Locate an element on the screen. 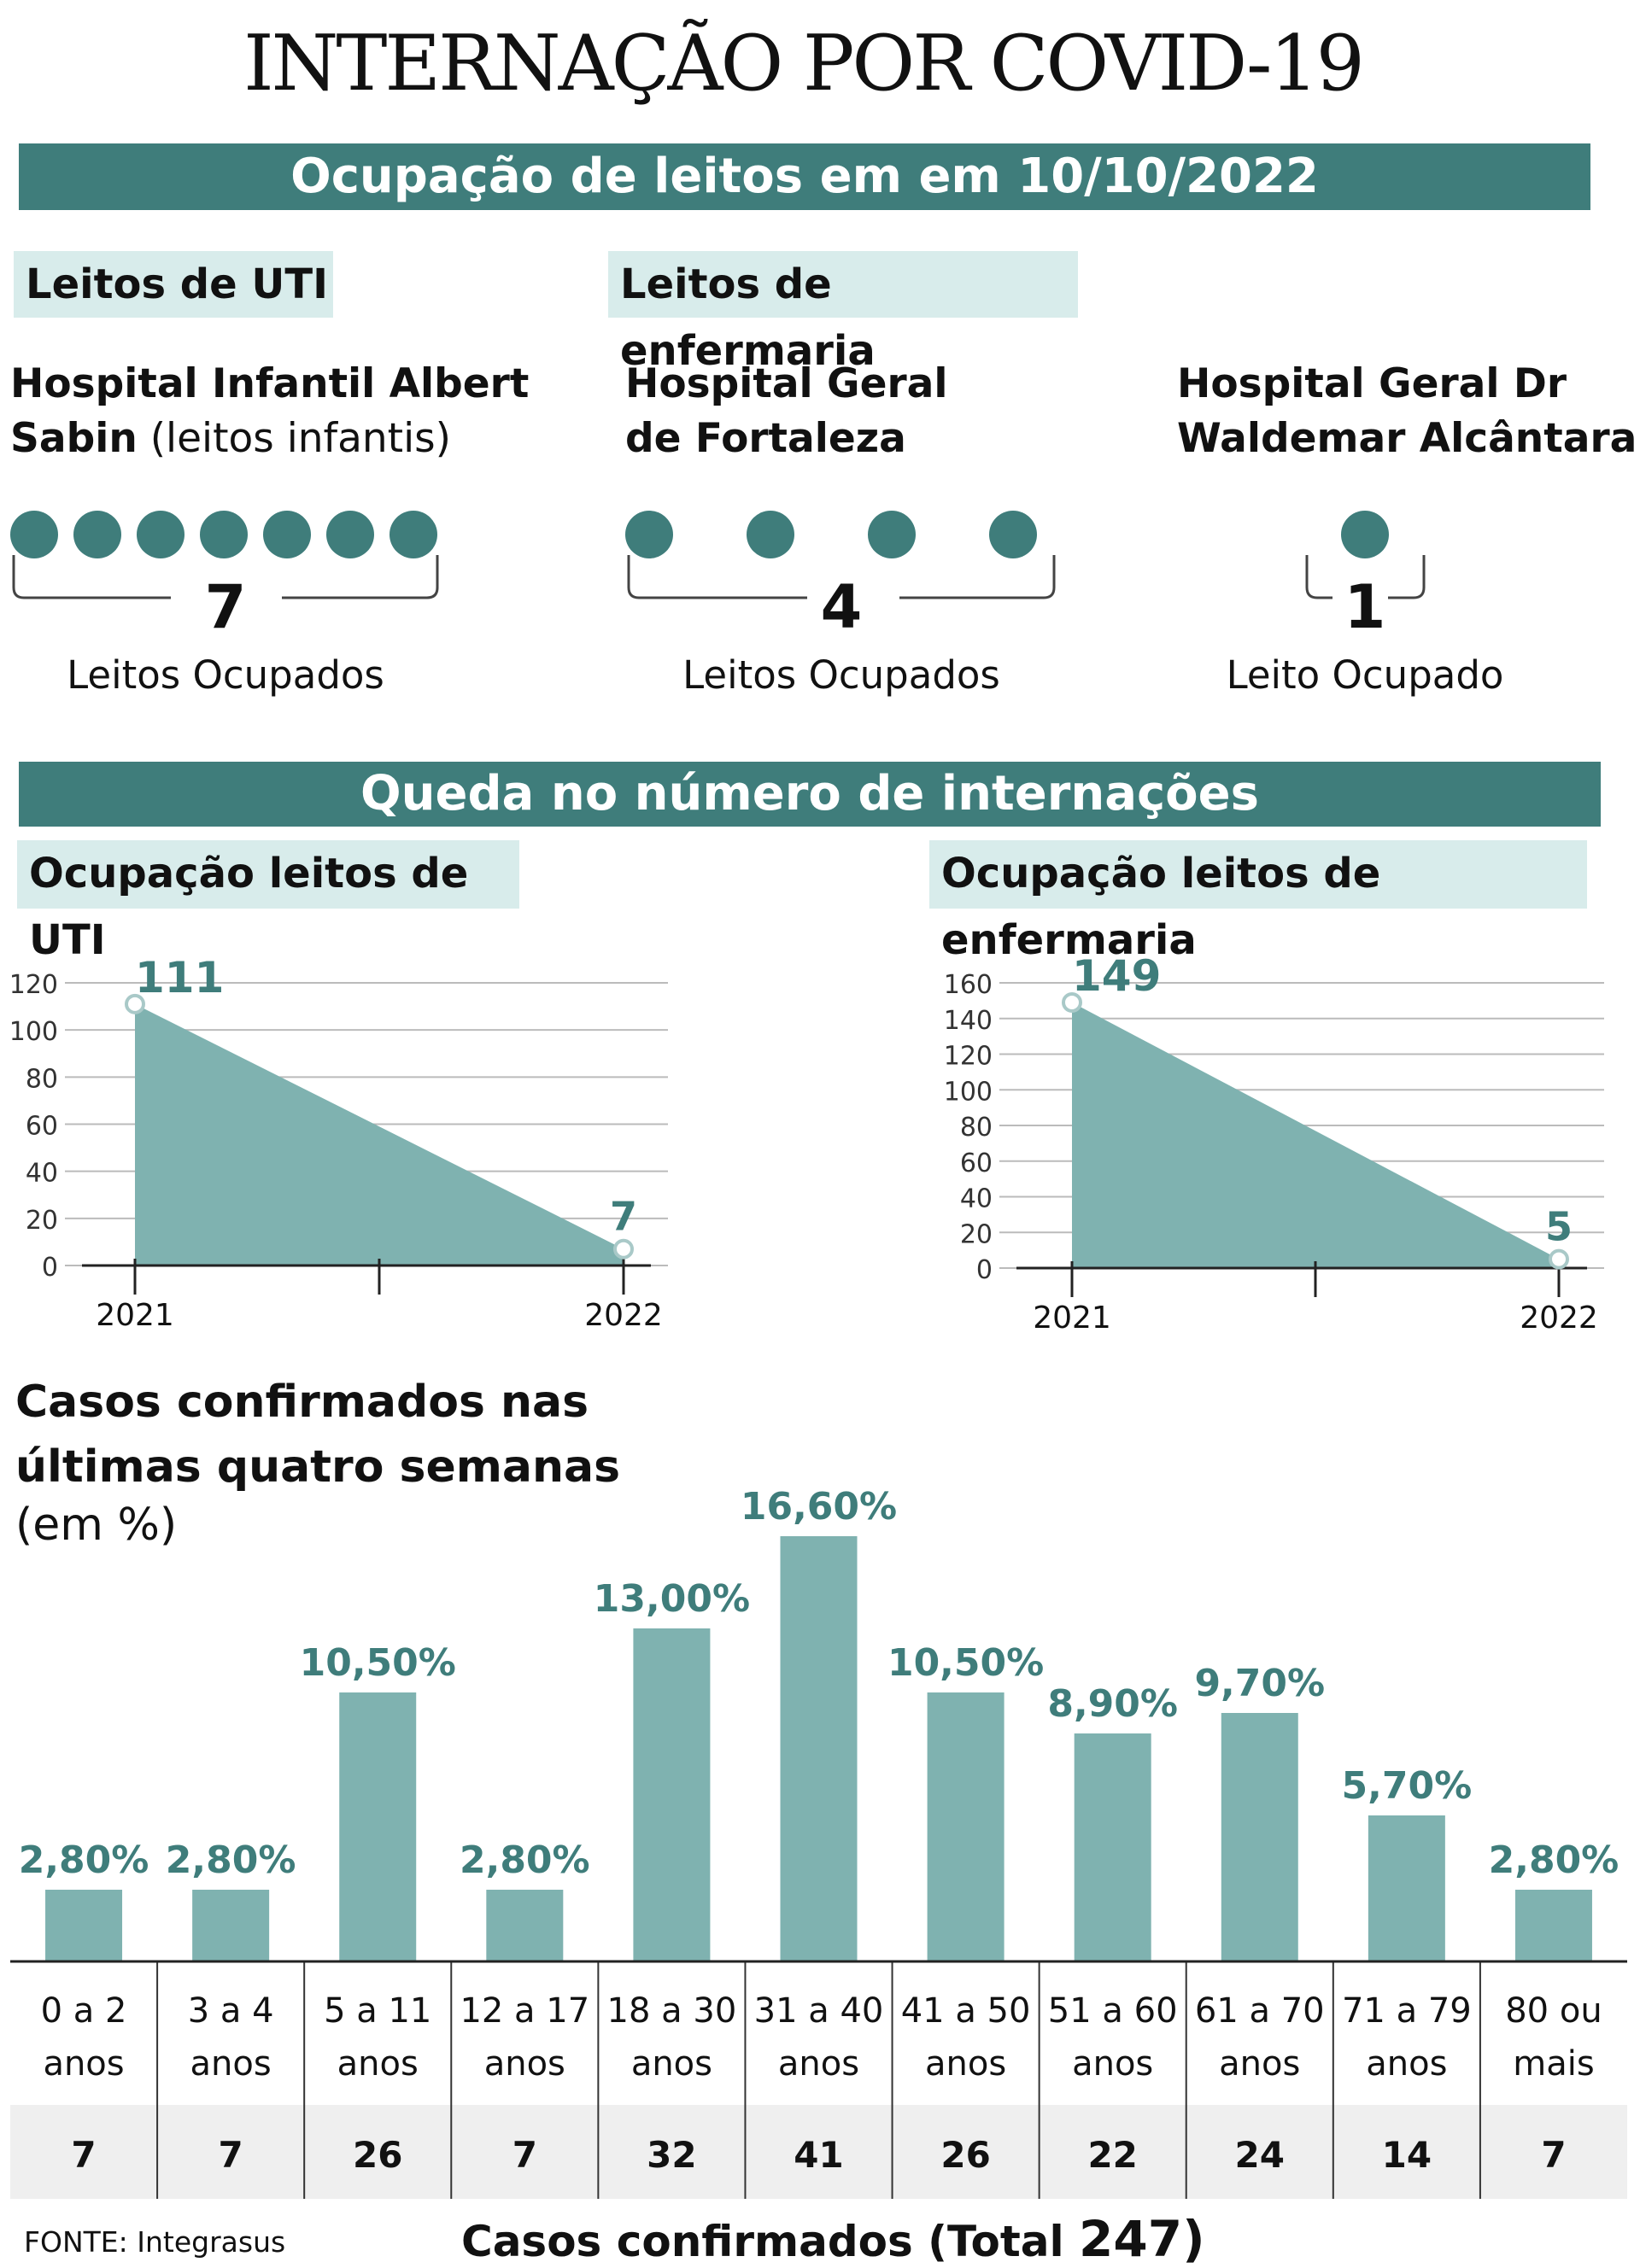  enfermaria-chart-tag: Ocupação leitos de enfermaria is located at coordinates (1258, 902).